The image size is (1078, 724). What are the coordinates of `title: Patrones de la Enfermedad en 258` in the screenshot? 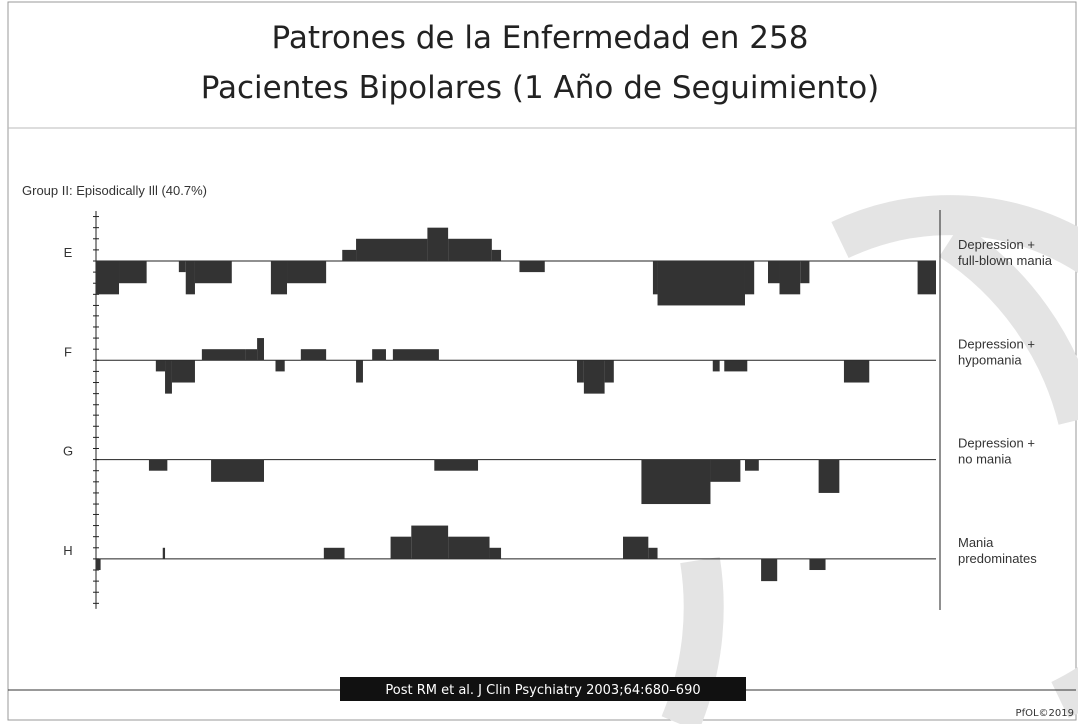 It's located at (540, 38).